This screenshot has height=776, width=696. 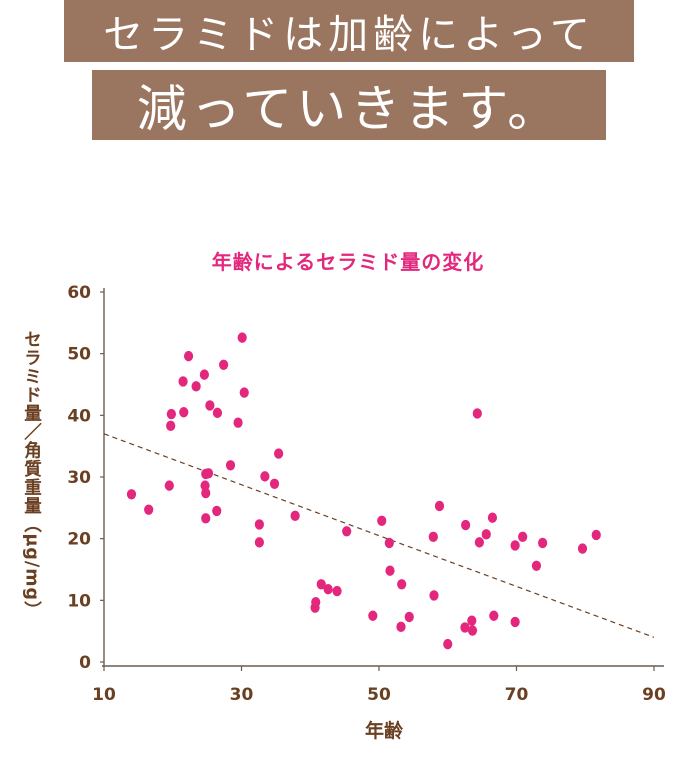 What do you see at coordinates (79, 355) in the screenshot?
I see `y-tick-label: 50` at bounding box center [79, 355].